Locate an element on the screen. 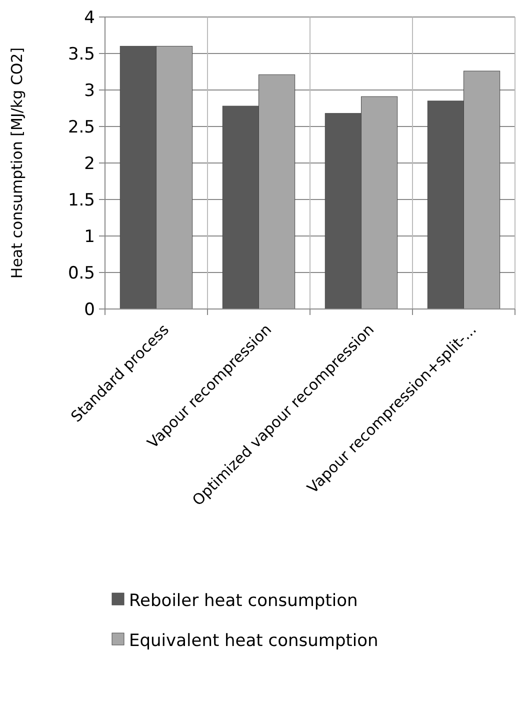  y-tick-label: 2.5 is located at coordinates (81, 127).